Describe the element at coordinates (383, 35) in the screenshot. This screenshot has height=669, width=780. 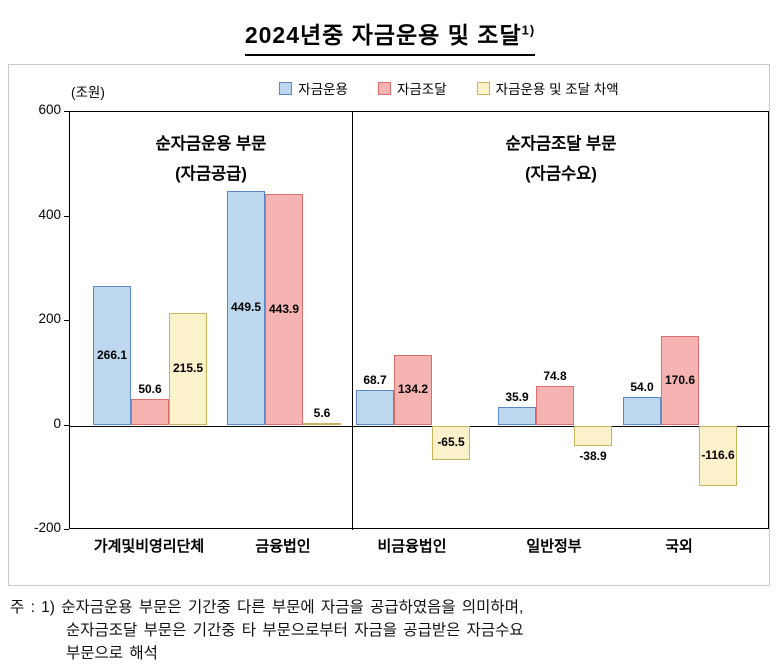
I see `chart-title-text: 2024년중 자금운용 및 조달` at that location.